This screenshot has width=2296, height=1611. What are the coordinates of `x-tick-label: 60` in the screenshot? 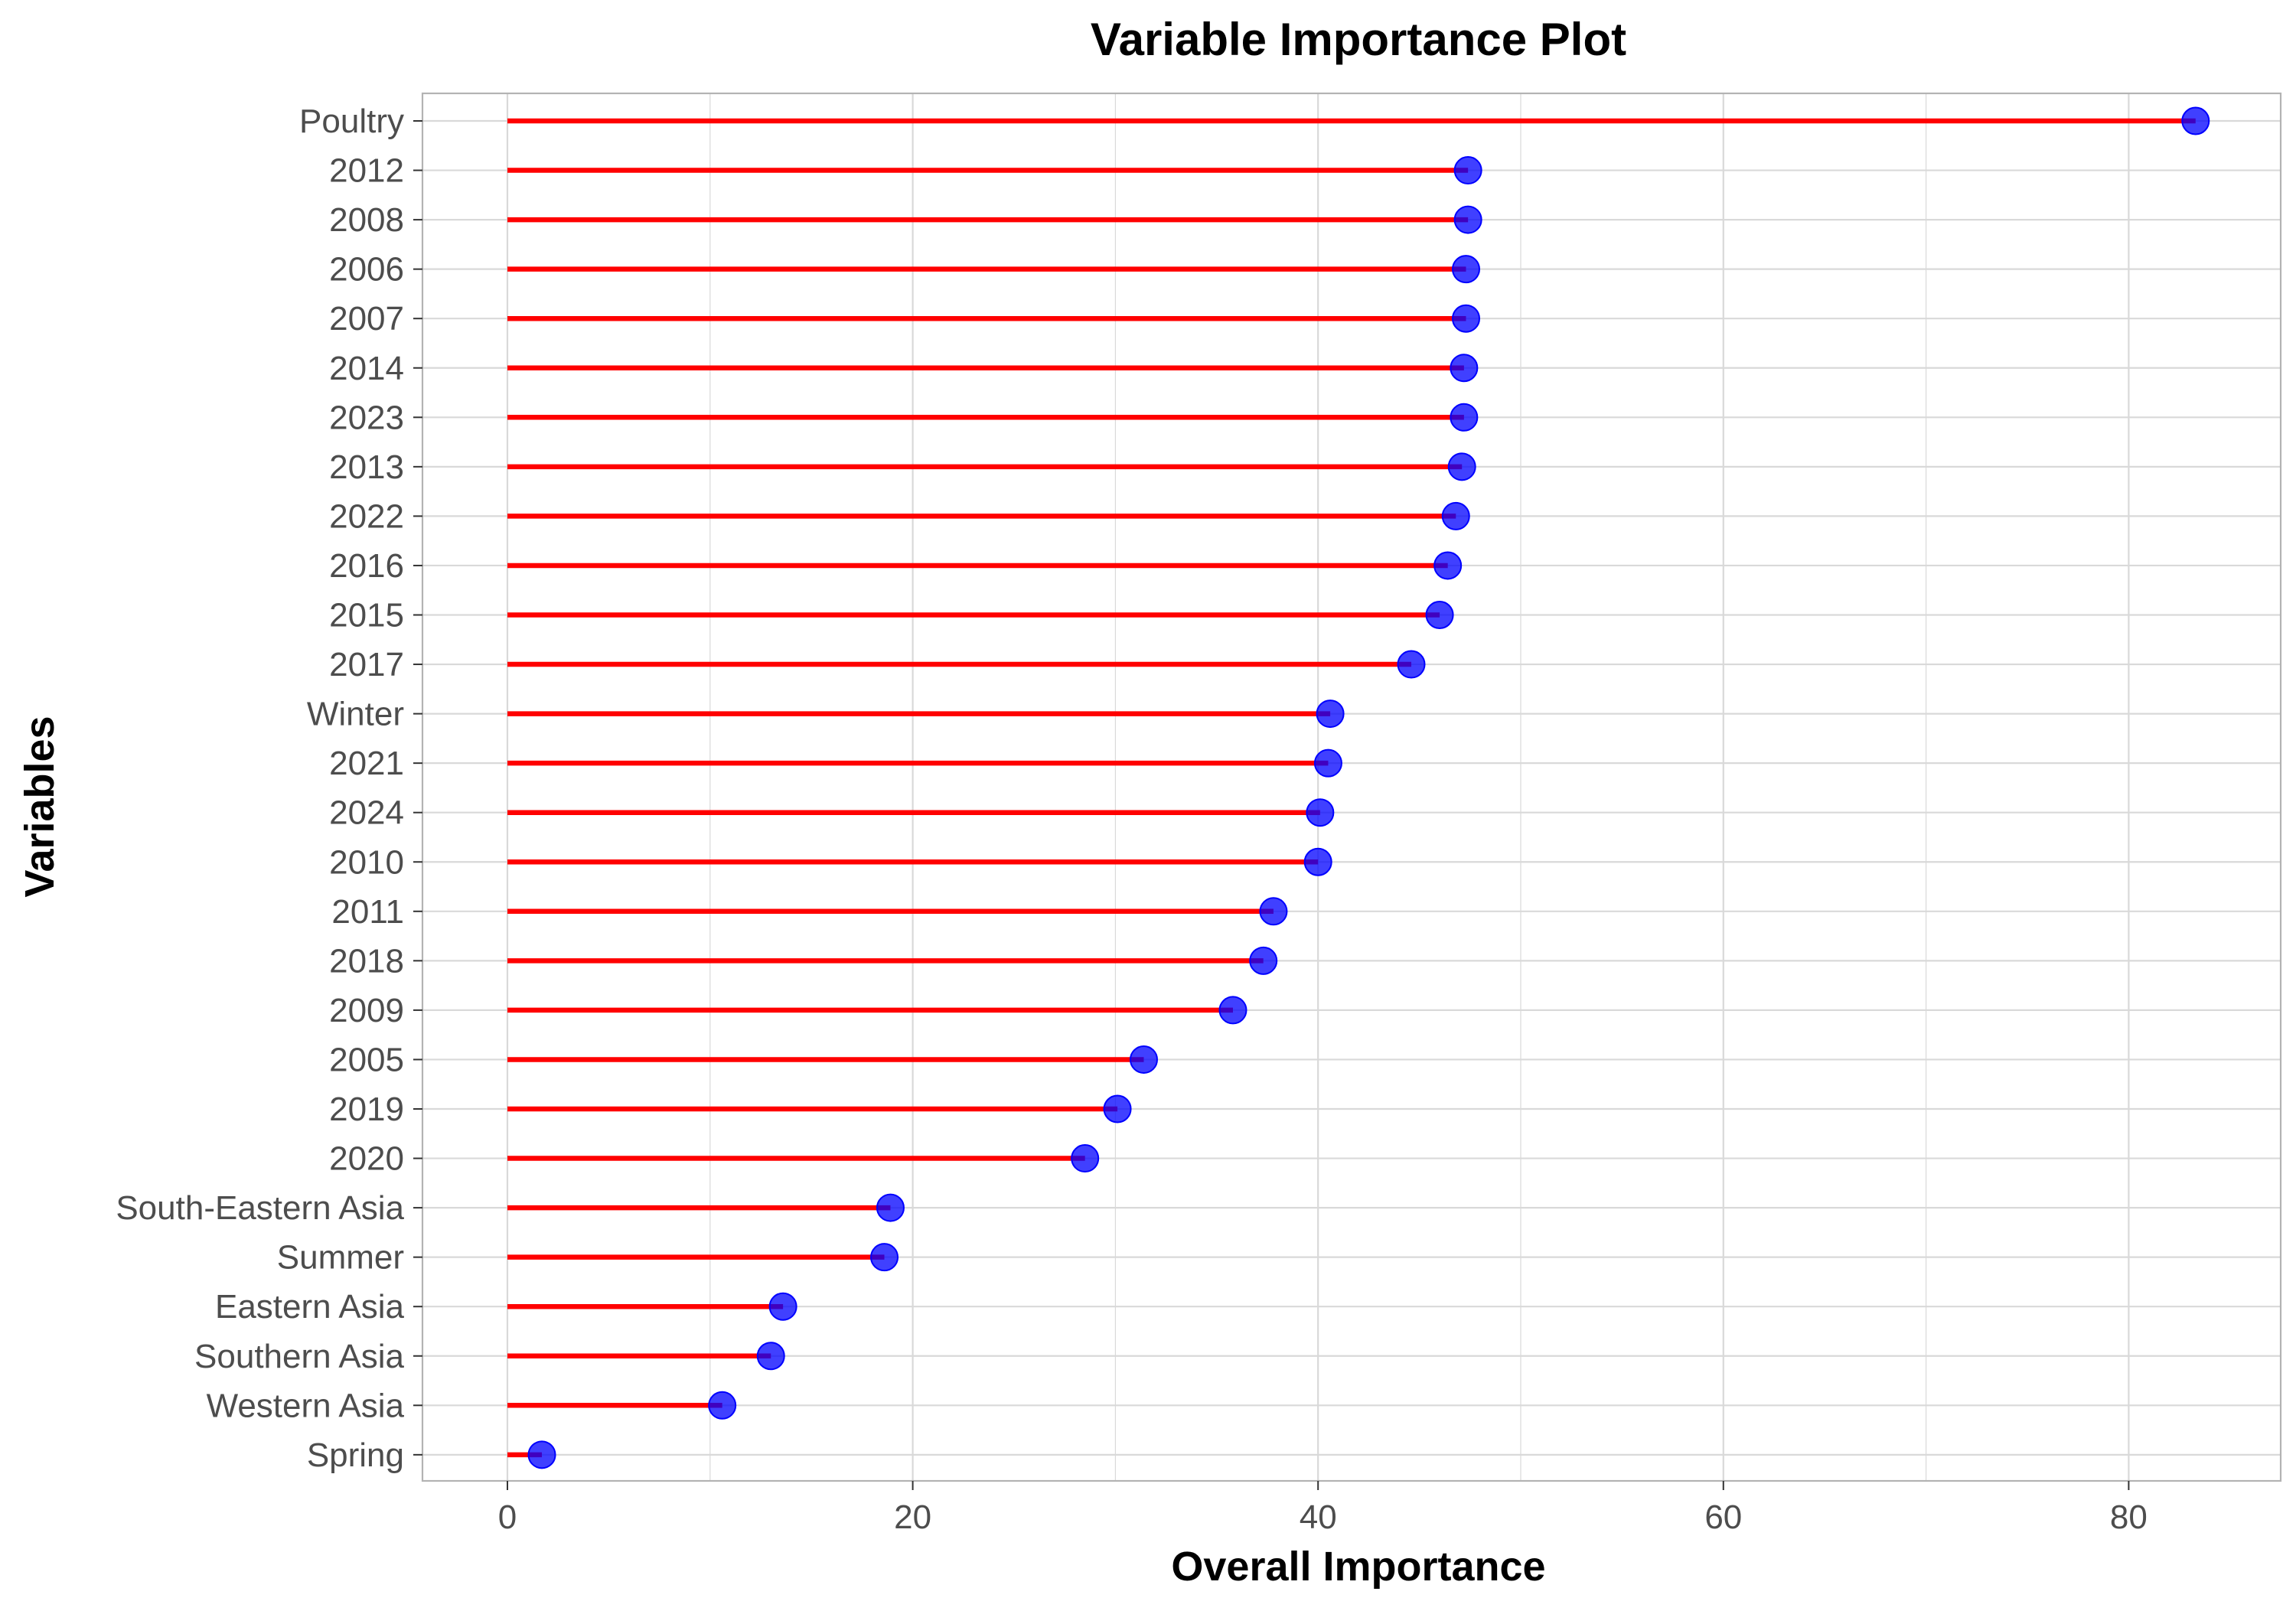 It's located at (1723, 1517).